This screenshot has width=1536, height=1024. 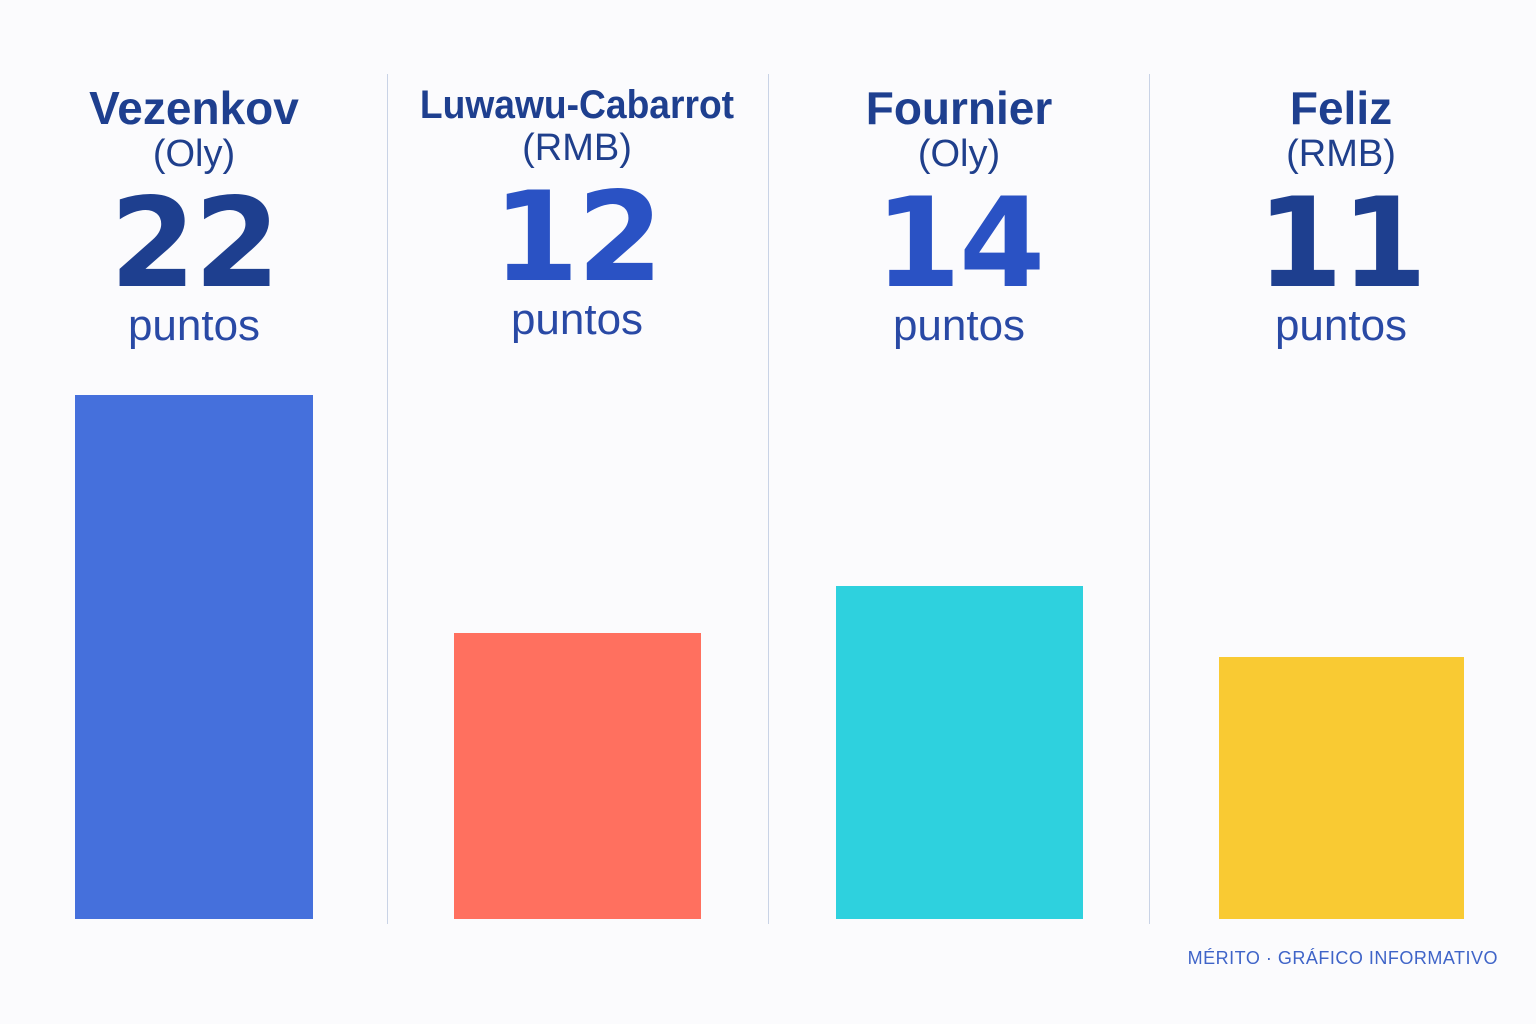 I want to click on data-label: 12, so click(x=578, y=237).